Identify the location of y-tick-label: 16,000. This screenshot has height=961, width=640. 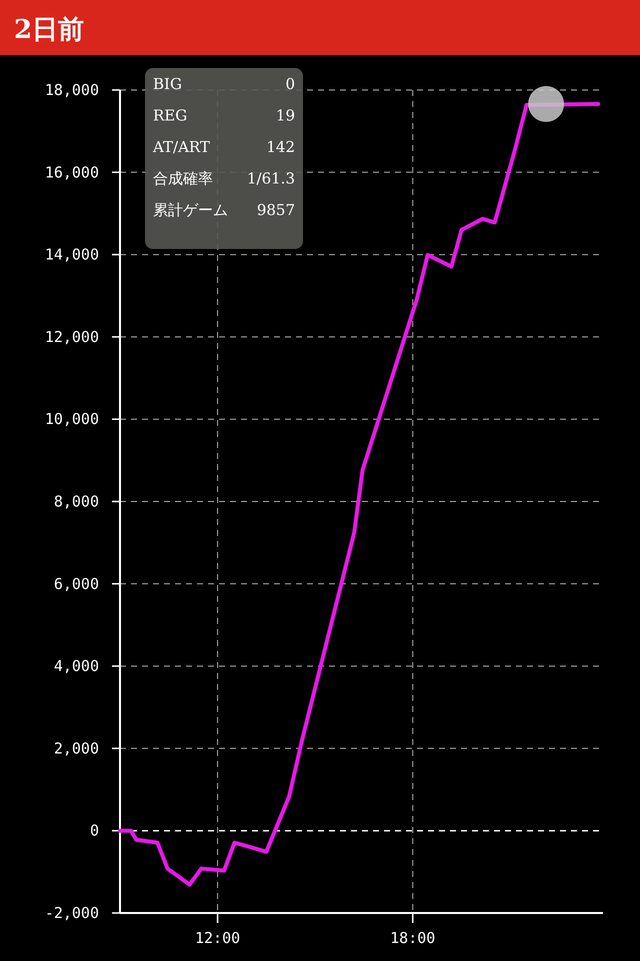
(71, 172).